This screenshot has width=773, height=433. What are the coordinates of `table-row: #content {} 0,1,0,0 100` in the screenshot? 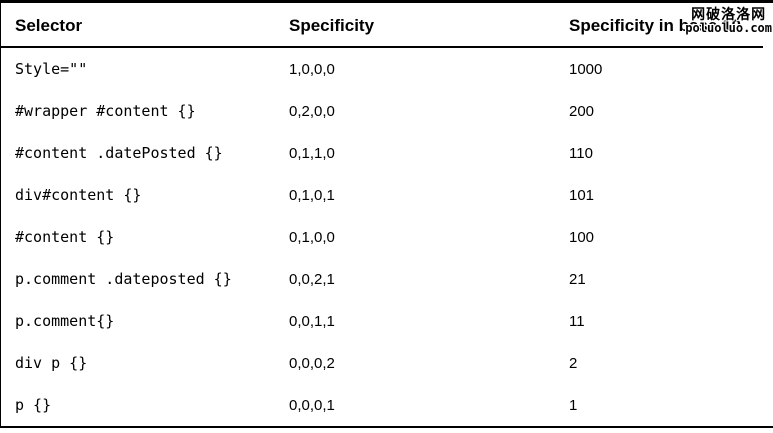 It's located at (387, 237).